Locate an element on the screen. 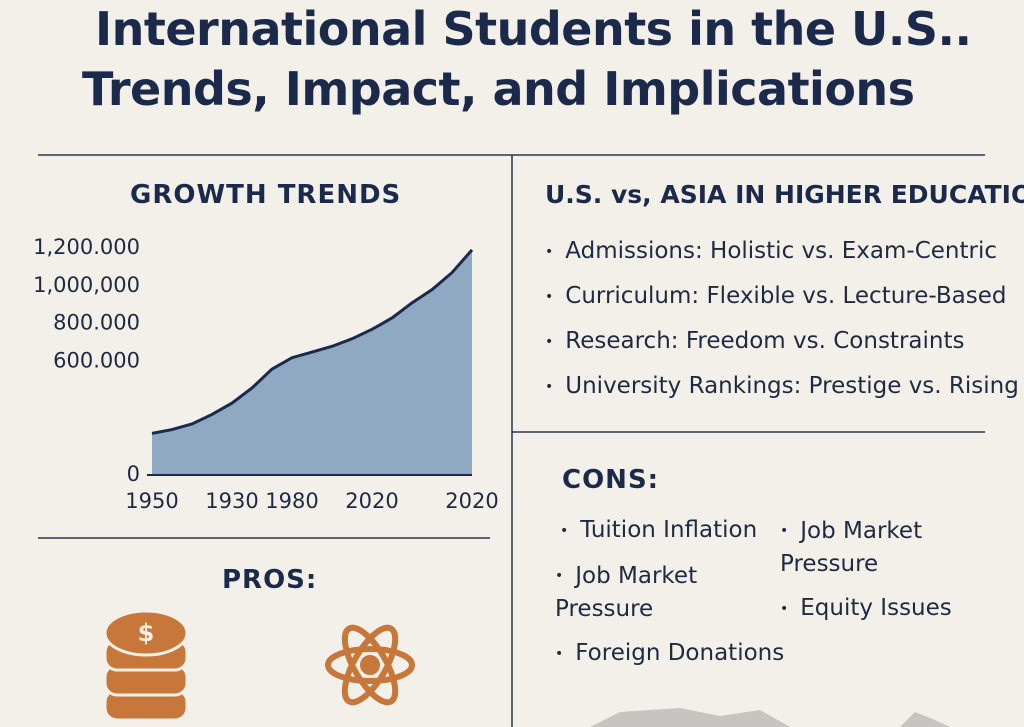  x-tick-label: 1930 is located at coordinates (231, 501).